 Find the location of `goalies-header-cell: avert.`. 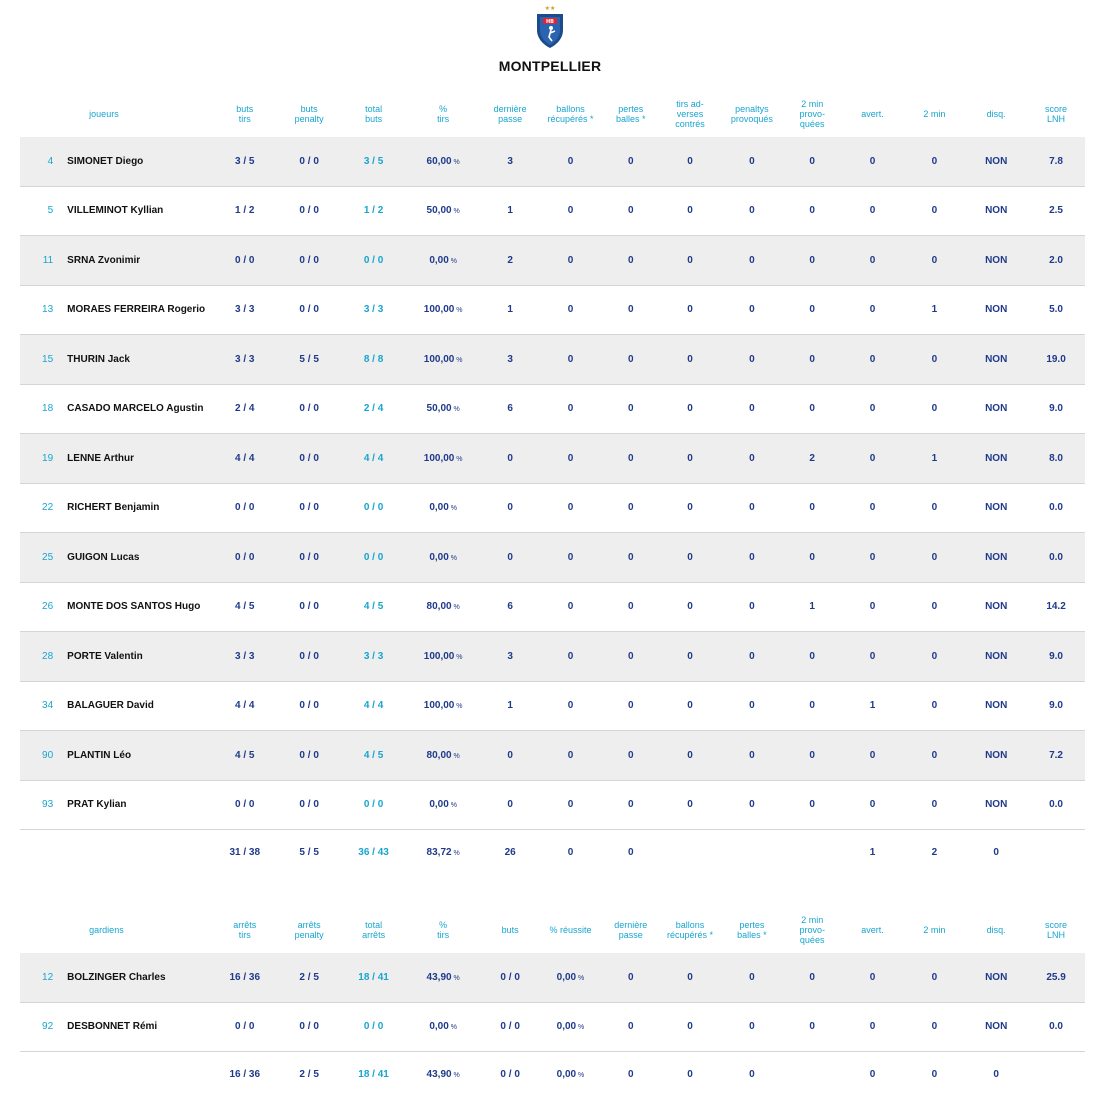

goalies-header-cell: avert. is located at coordinates (872, 930).